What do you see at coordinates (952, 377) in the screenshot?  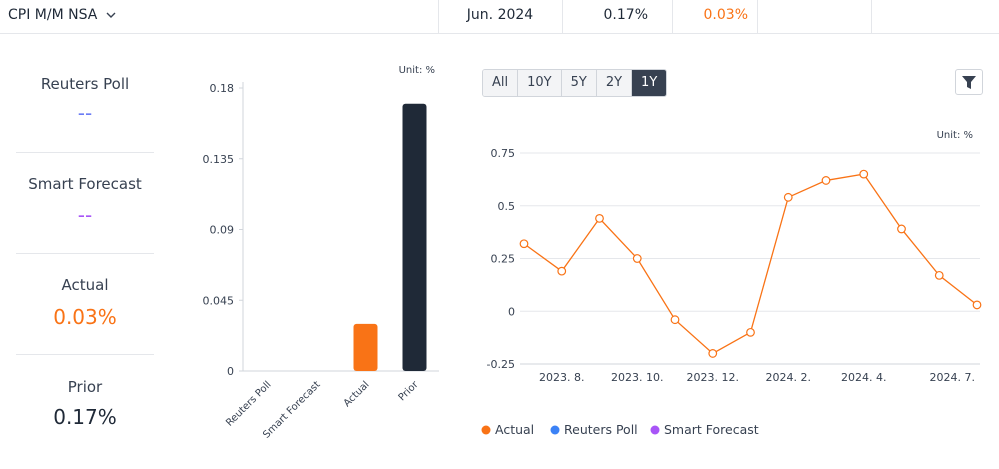 I see `x-tick-label: 2024. 7.` at bounding box center [952, 377].